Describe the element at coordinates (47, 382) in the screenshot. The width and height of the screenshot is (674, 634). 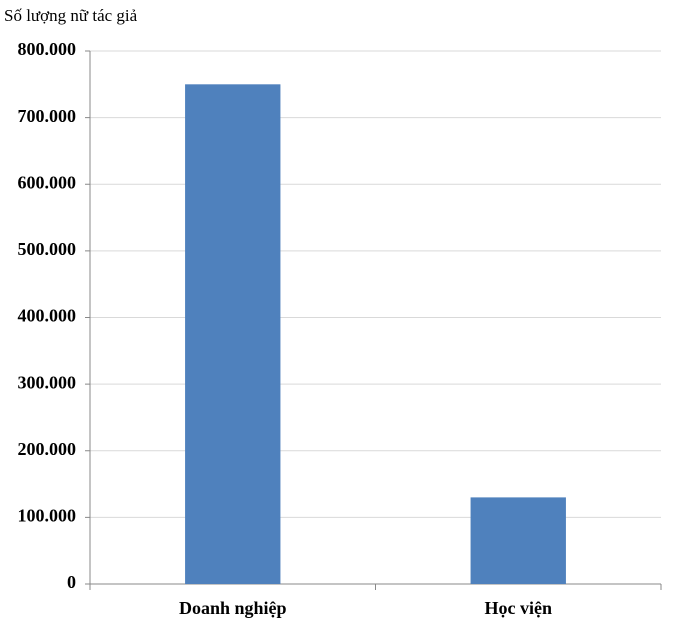
I see `y-tick-label: 300.000` at that location.